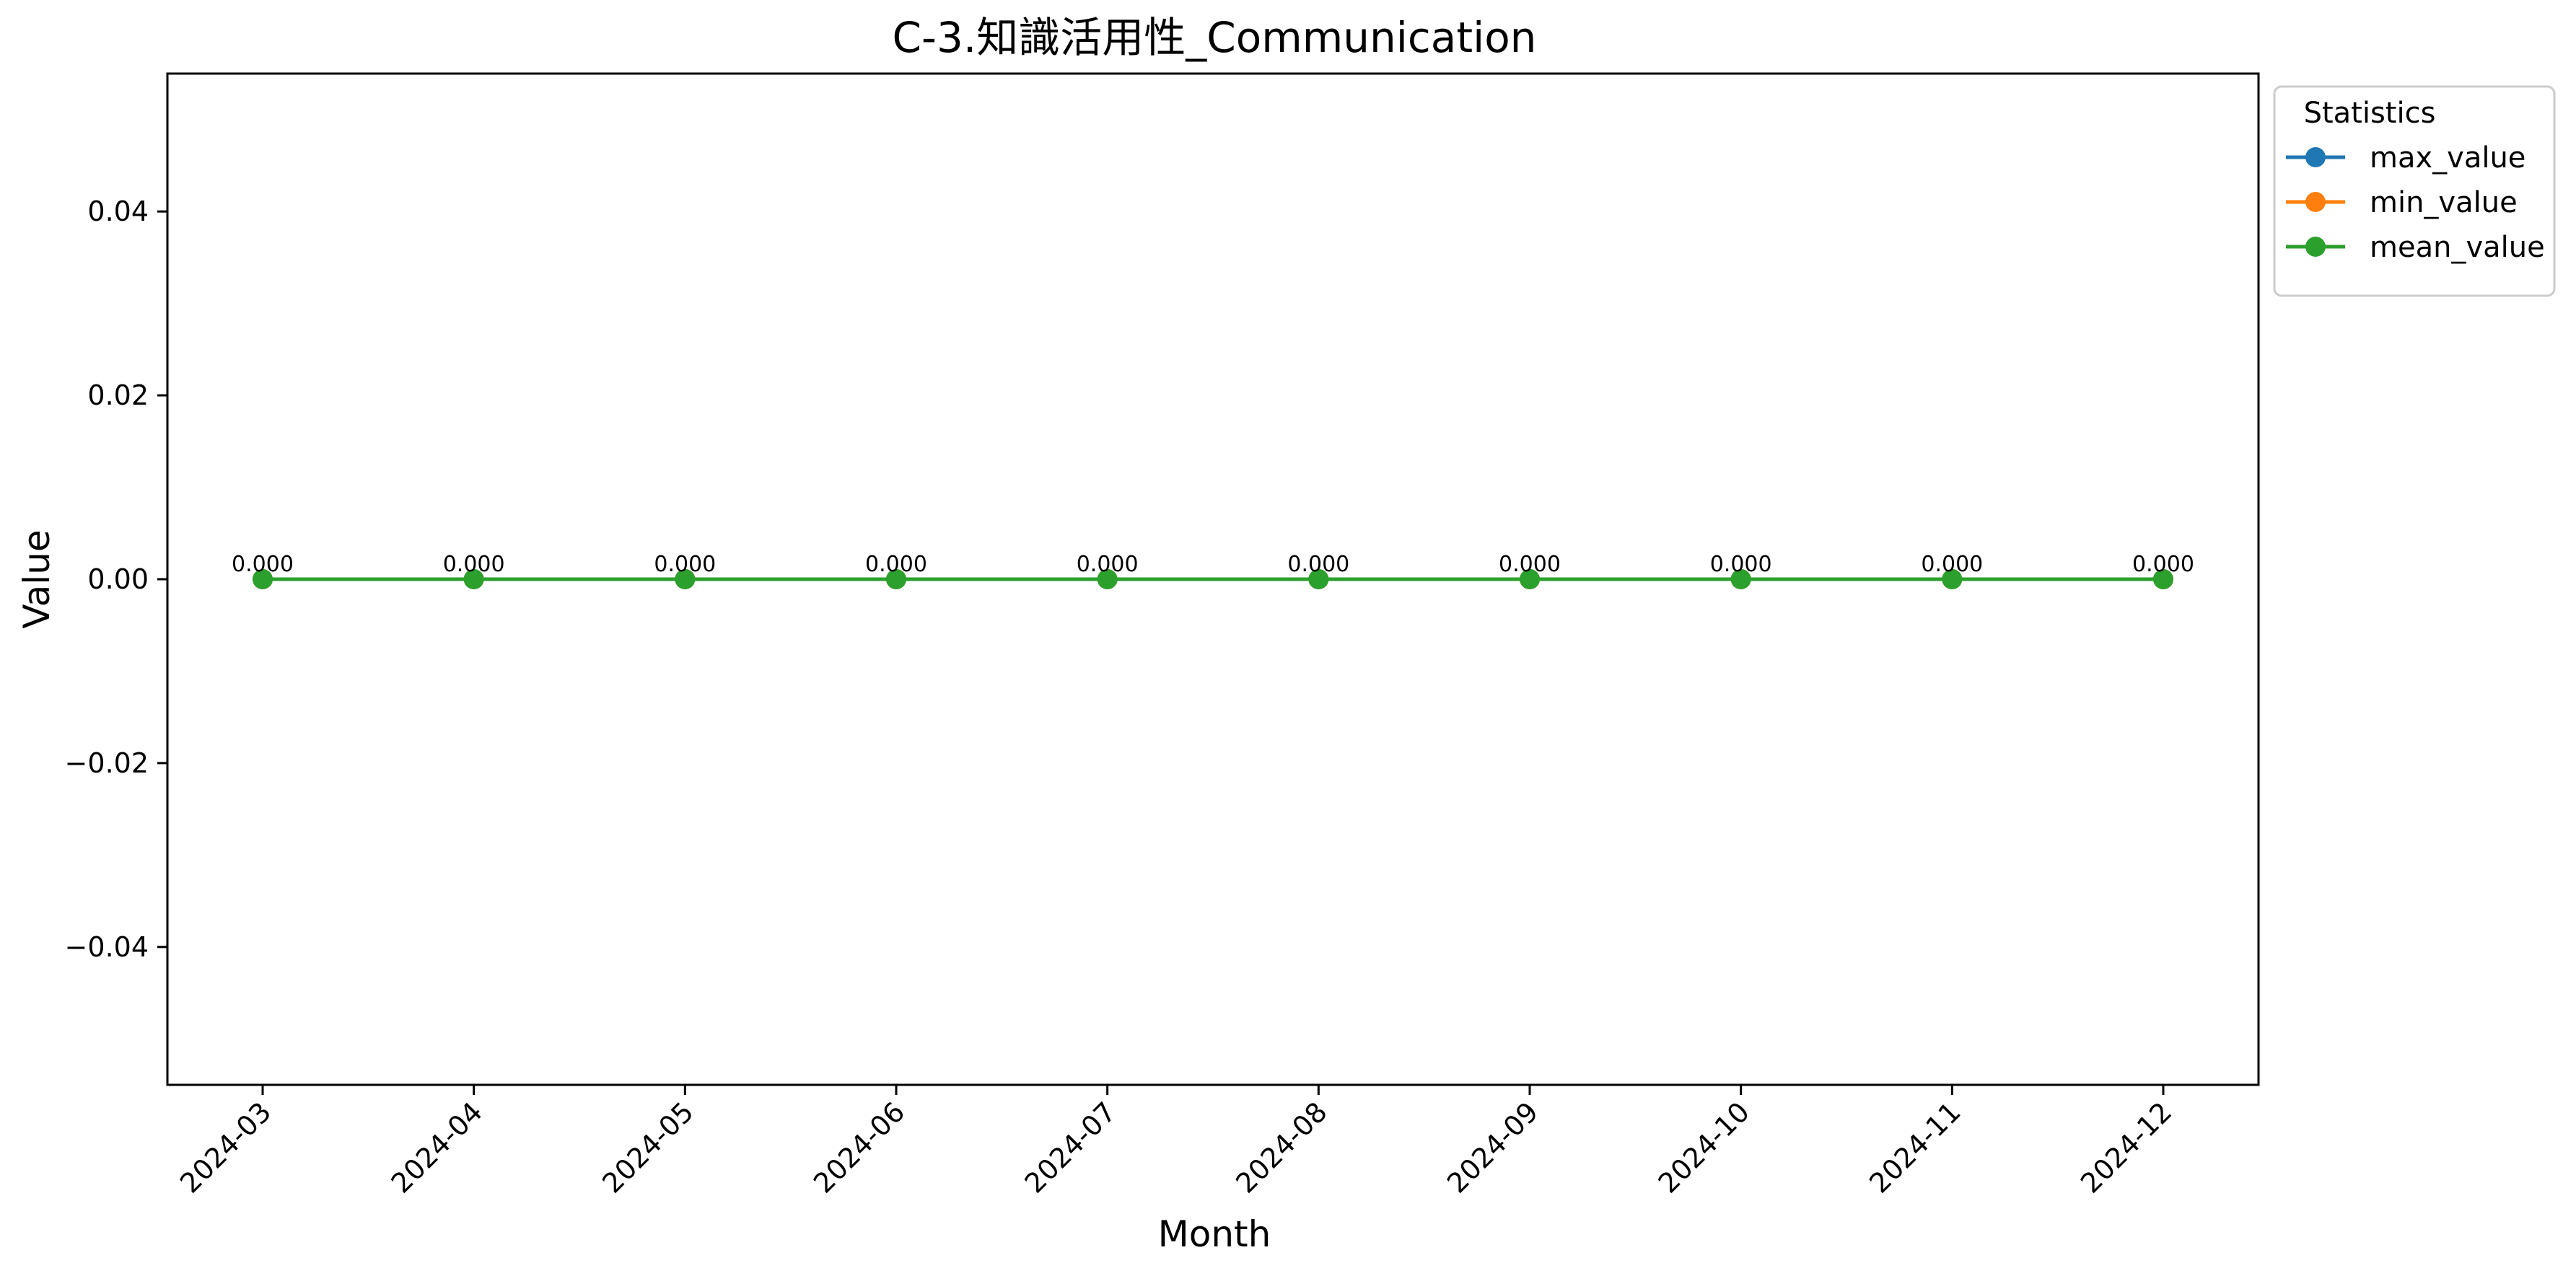  What do you see at coordinates (1214, 1234) in the screenshot?
I see `x-axis-label: Month` at bounding box center [1214, 1234].